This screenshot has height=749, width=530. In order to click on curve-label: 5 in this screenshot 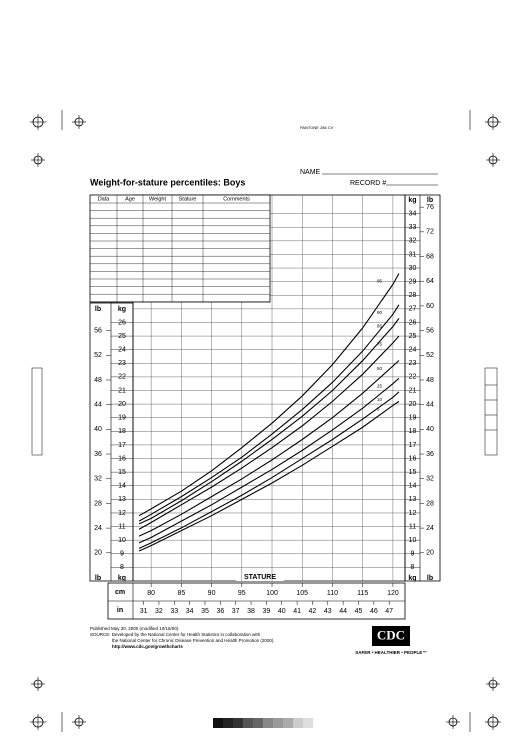, I will do `click(378, 409)`.